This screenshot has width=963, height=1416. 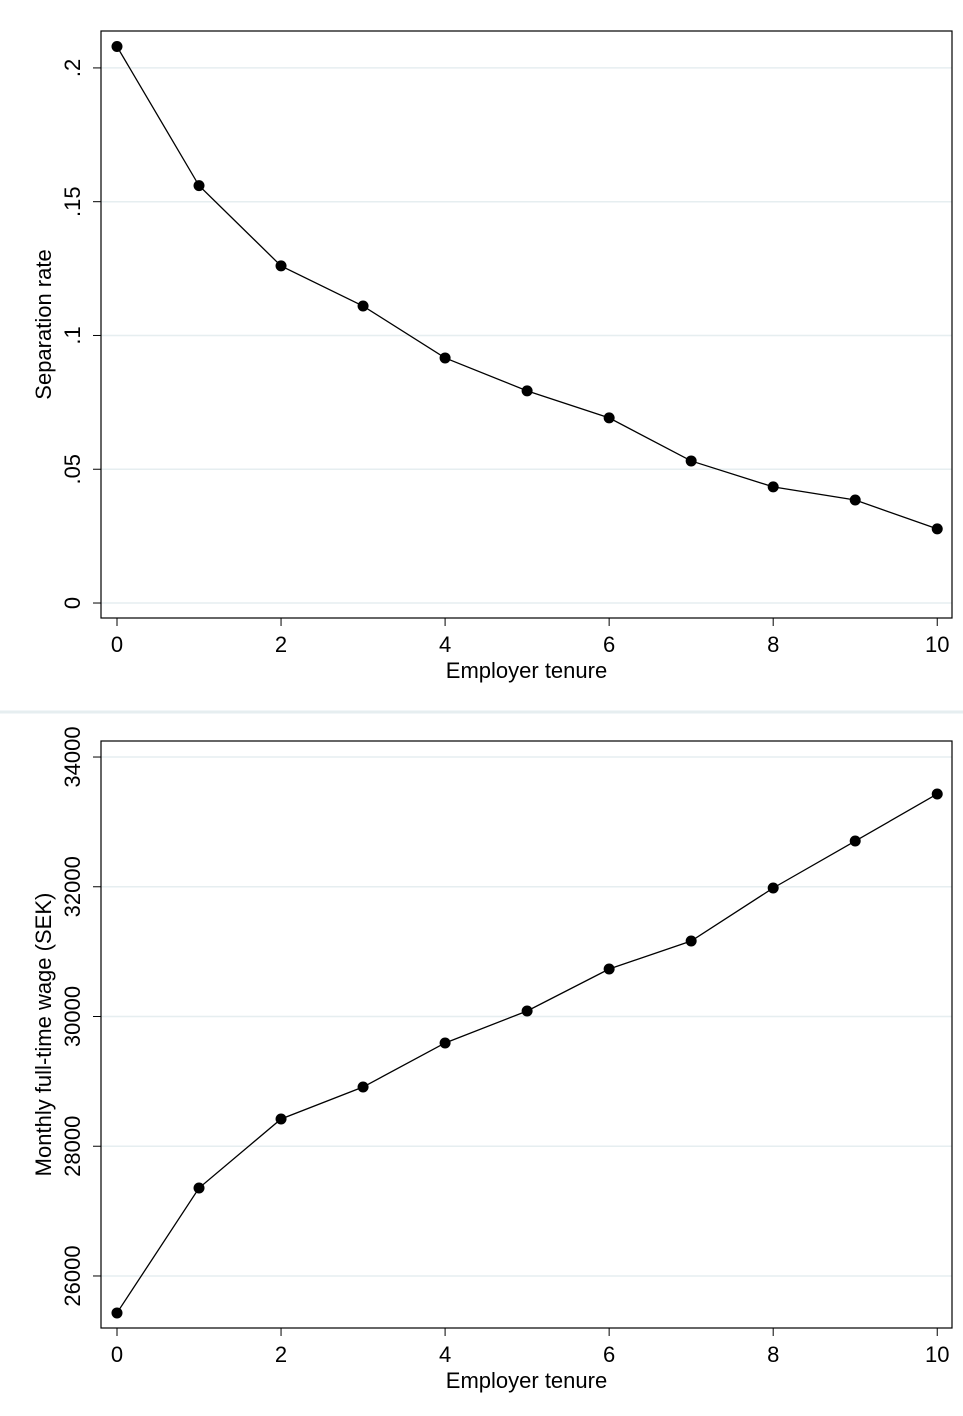 I want to click on y-tick-label: 32000, so click(x=72, y=886).